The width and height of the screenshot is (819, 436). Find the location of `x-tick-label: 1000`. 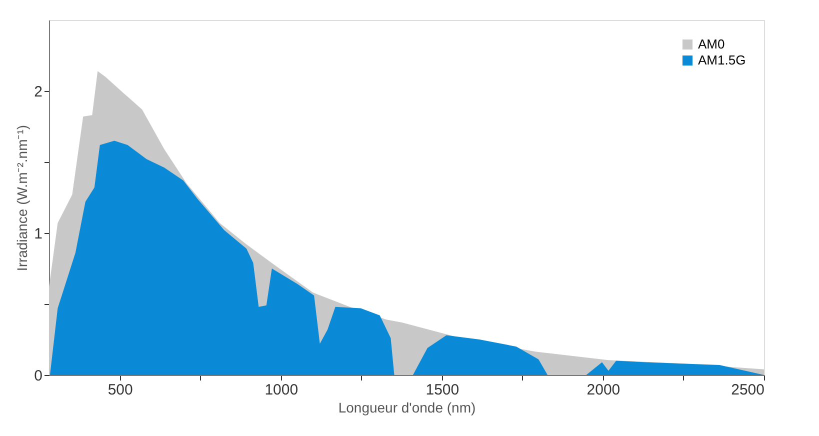

x-tick-label: 1000 is located at coordinates (281, 390).